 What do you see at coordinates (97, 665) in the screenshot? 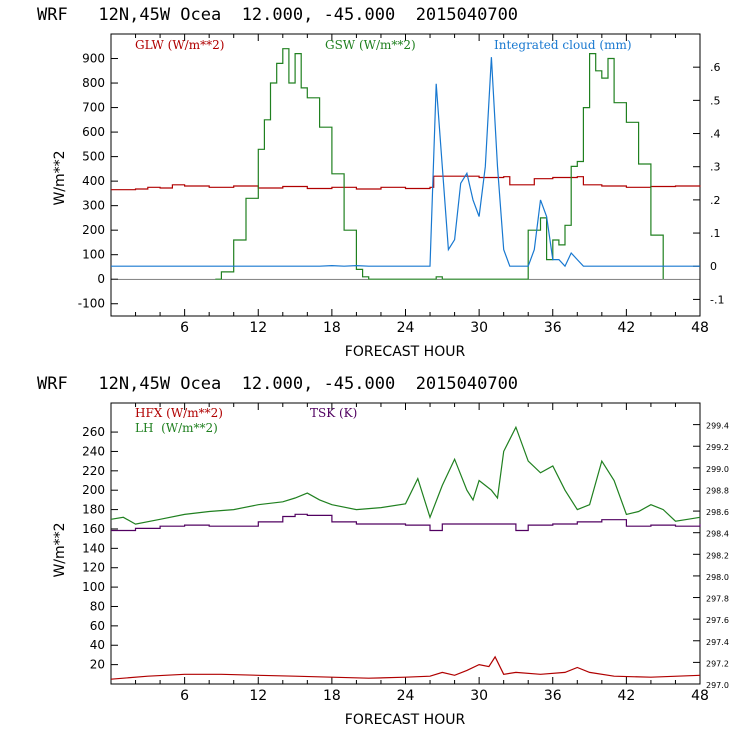
I see `y-tick-label: 20` at bounding box center [97, 665].